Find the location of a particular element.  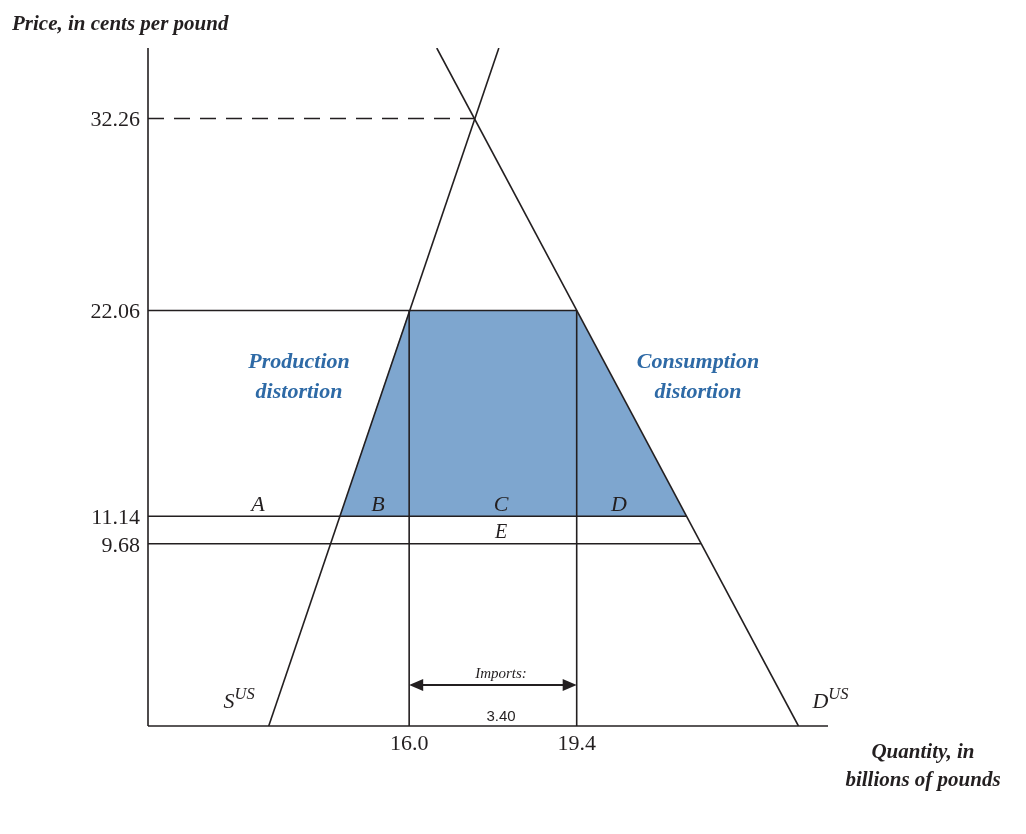

y-tick-label: 32.26 is located at coordinates (115, 119).